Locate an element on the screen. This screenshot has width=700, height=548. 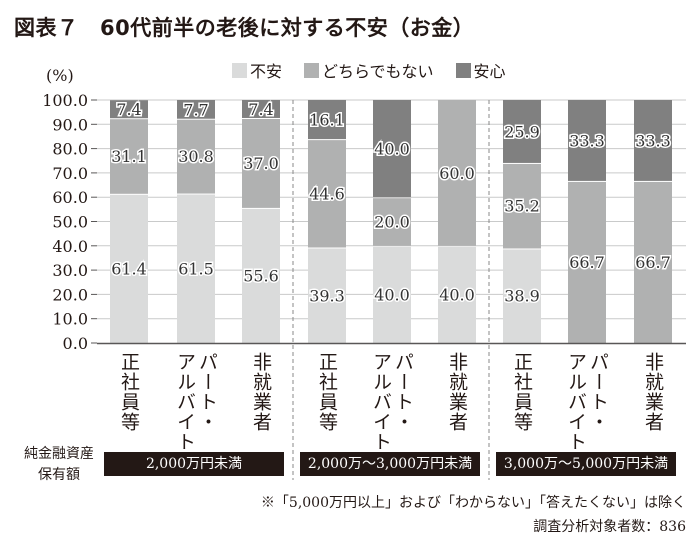
asset-label-line: 純金融資産 is located at coordinates (59, 454).